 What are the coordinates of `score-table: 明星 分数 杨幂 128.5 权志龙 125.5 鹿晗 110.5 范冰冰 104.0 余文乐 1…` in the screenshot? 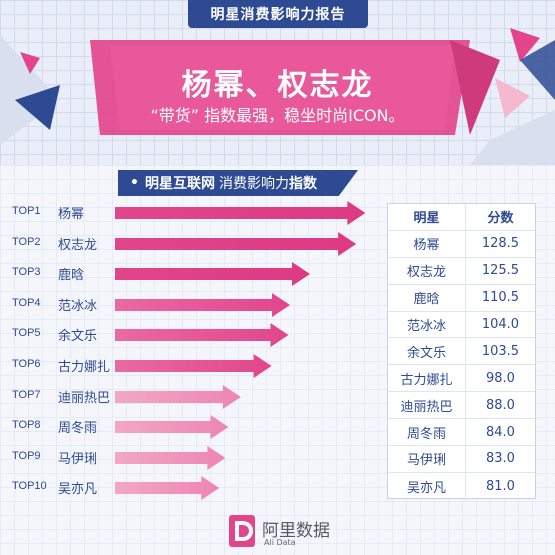 It's located at (461, 351).